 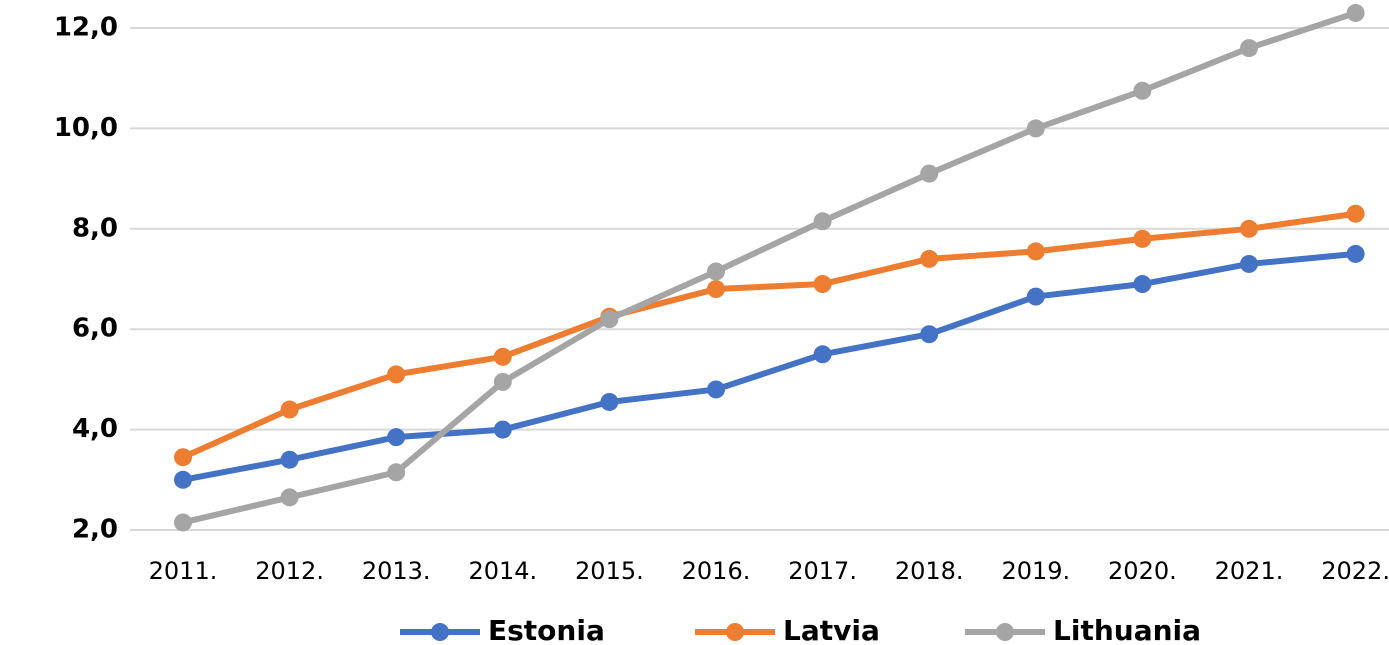 I want to click on x-tick-label: 2022., so click(x=1355, y=571).